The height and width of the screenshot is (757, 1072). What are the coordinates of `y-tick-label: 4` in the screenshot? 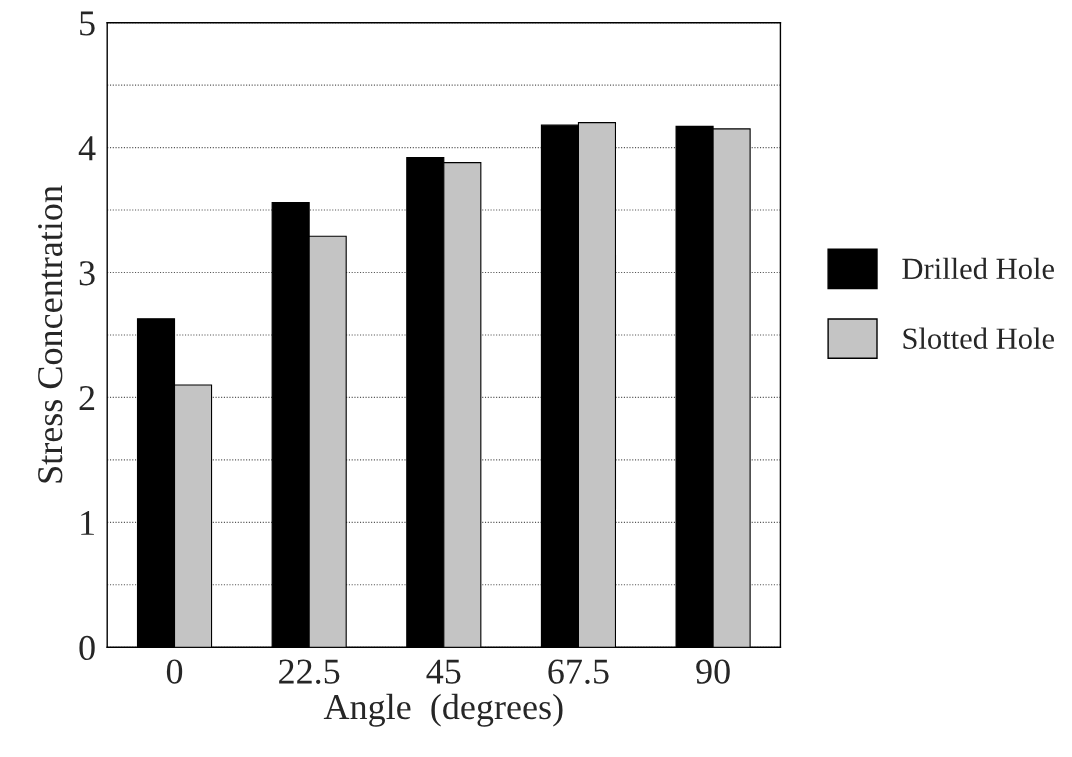 It's located at (87, 148).